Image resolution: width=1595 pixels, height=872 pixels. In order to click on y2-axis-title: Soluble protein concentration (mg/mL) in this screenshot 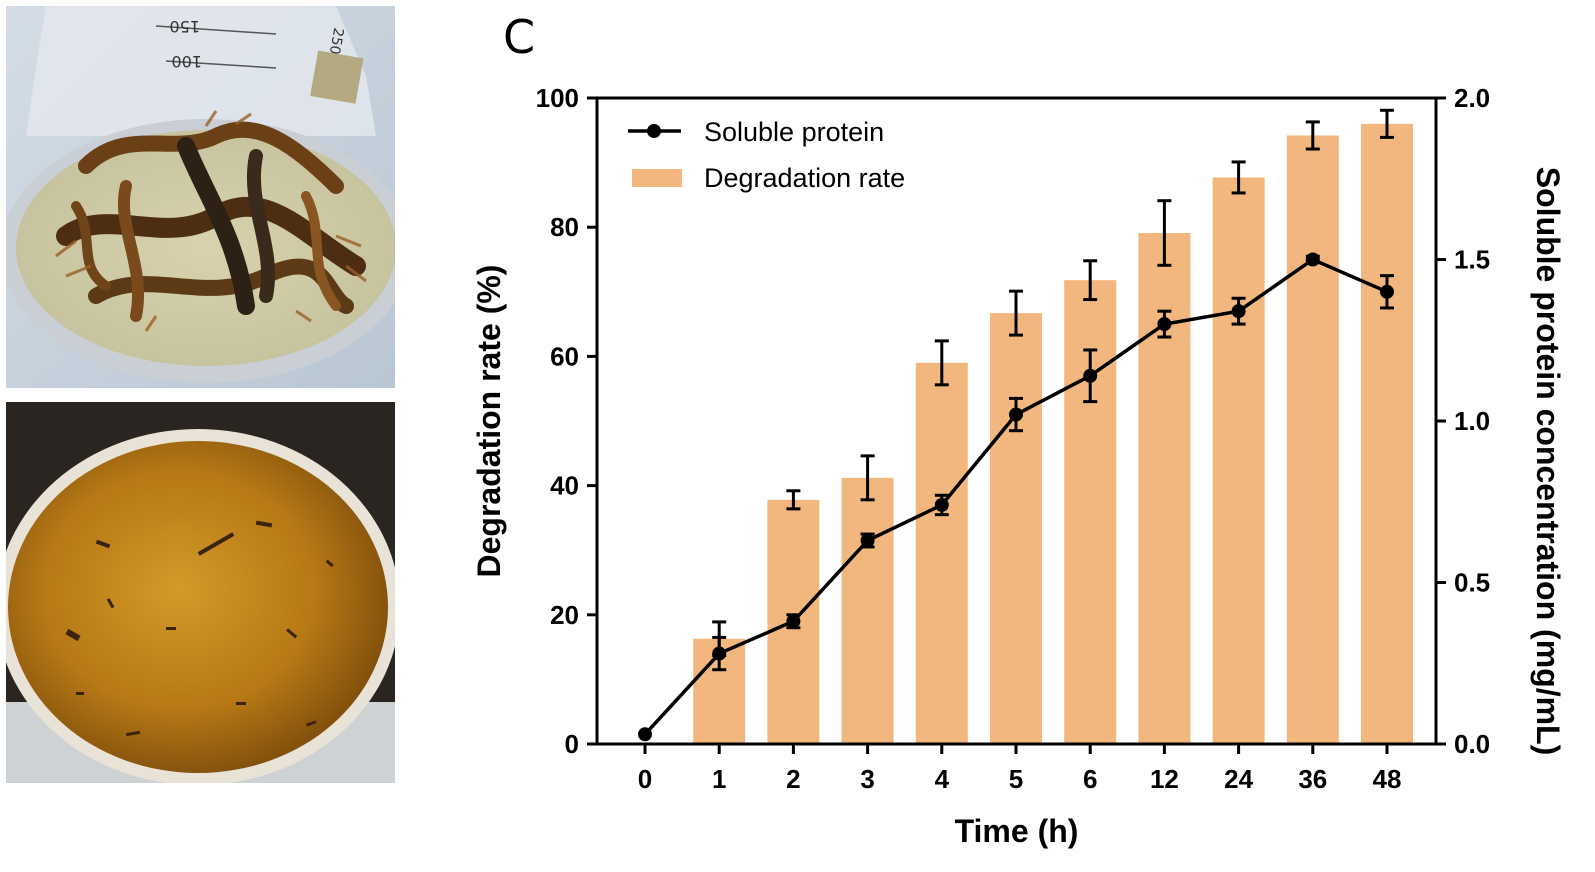, I will do `click(1548, 461)`.